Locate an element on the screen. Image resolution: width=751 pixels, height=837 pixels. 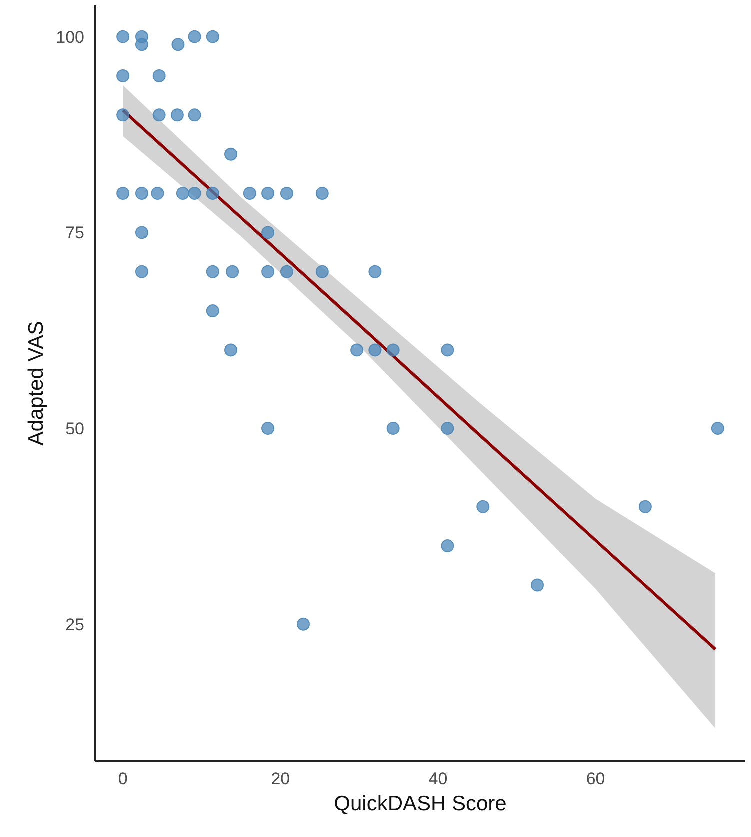
x-tick-label: 60 is located at coordinates (596, 779).